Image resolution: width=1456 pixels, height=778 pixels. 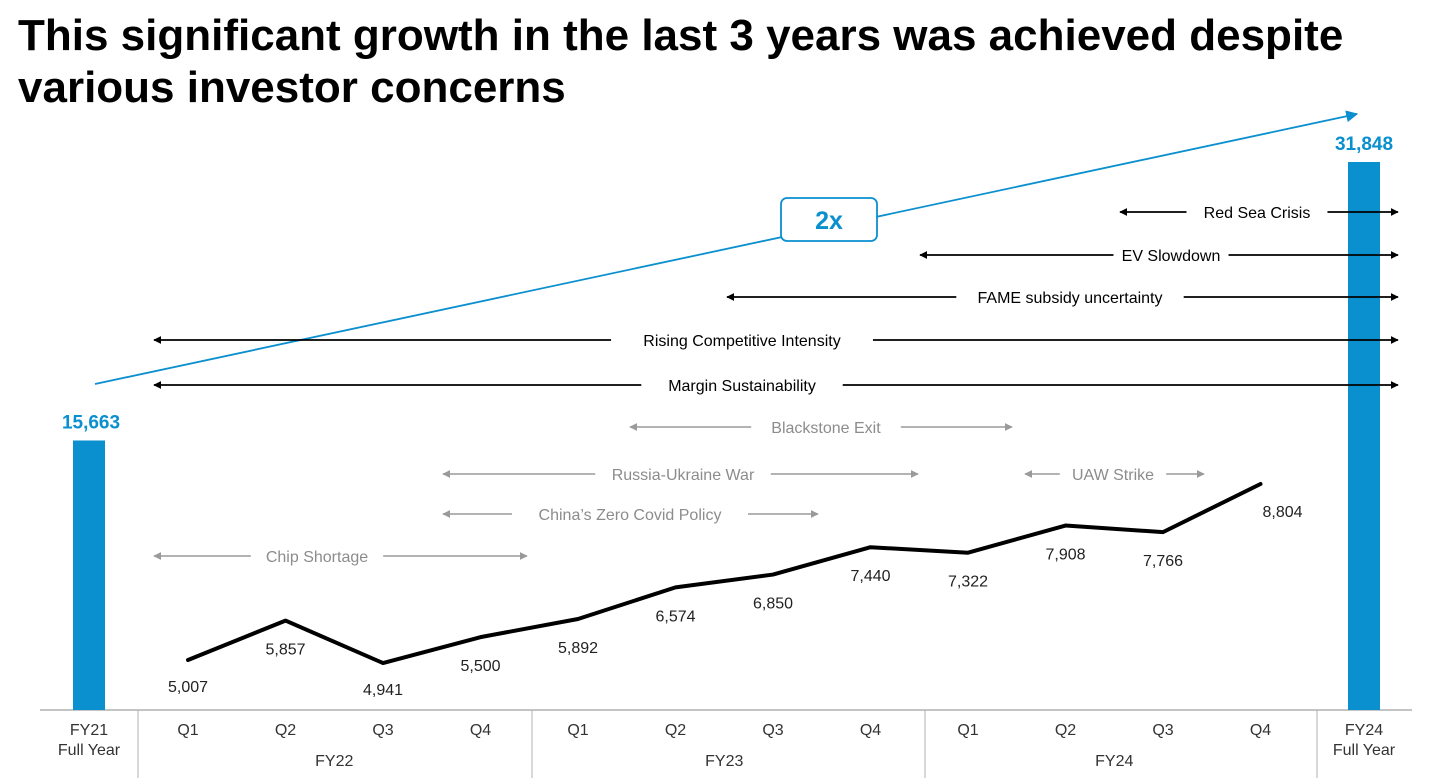 What do you see at coordinates (741, 341) in the screenshot?
I see `concern-label: Rising Competitive Intensity` at bounding box center [741, 341].